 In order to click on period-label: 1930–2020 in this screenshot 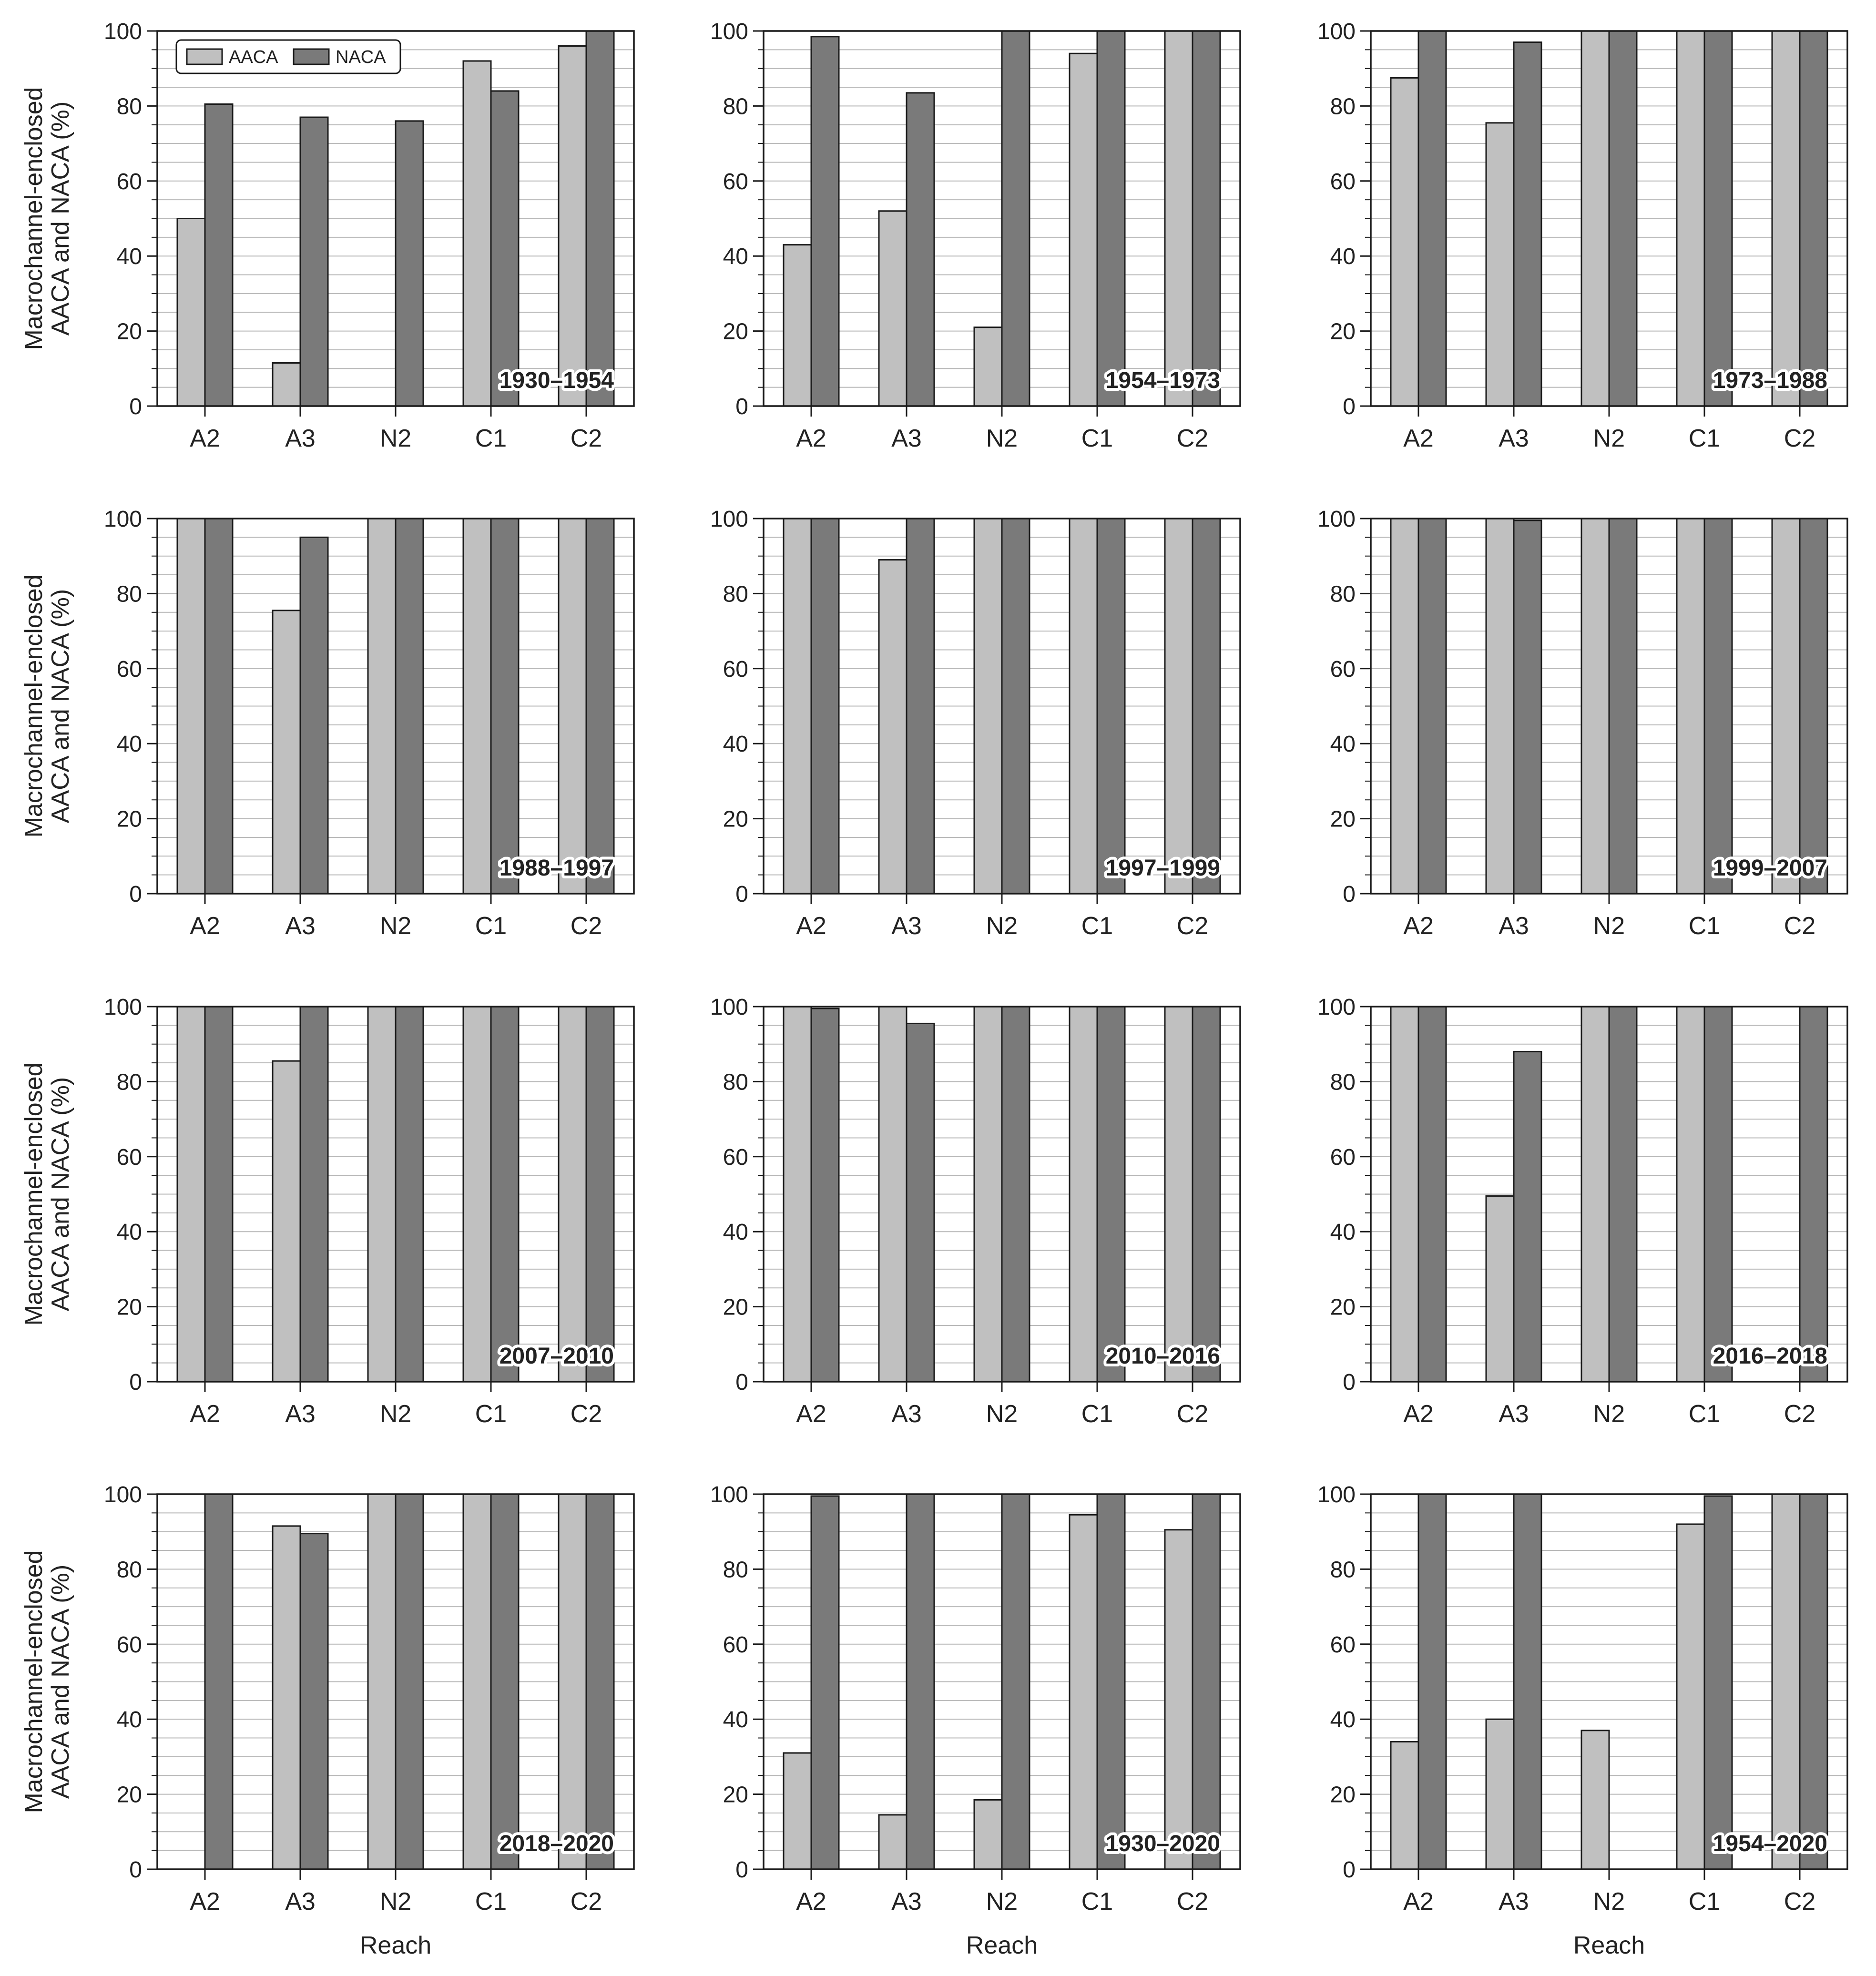, I will do `click(1163, 1843)`.